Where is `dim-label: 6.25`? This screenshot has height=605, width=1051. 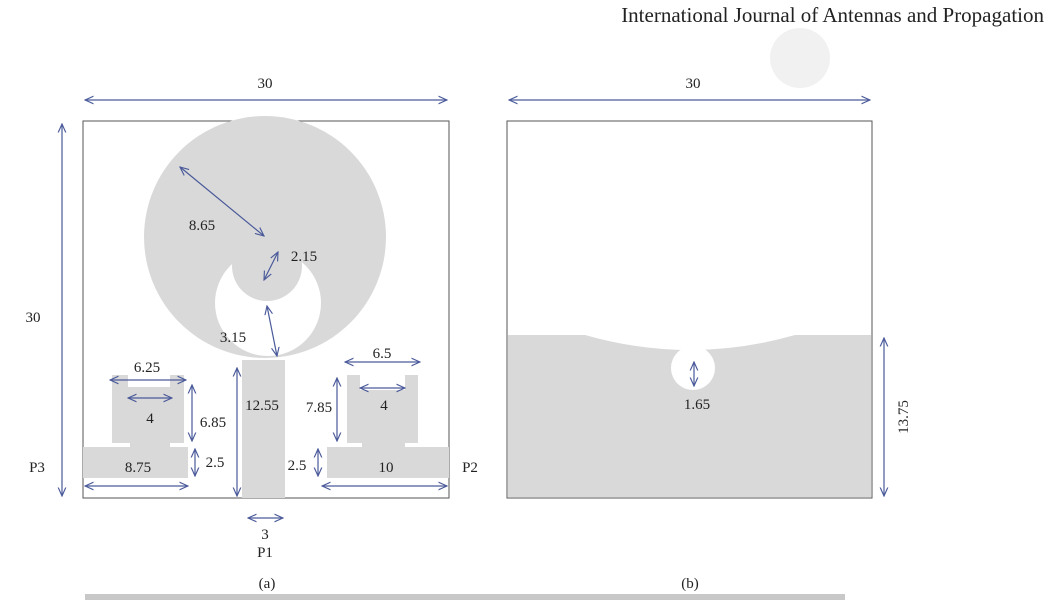
dim-label: 6.25 is located at coordinates (147, 368).